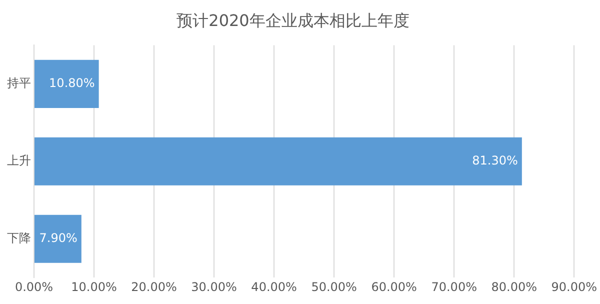  I want to click on x-tick-label: 20.00%, so click(154, 287).